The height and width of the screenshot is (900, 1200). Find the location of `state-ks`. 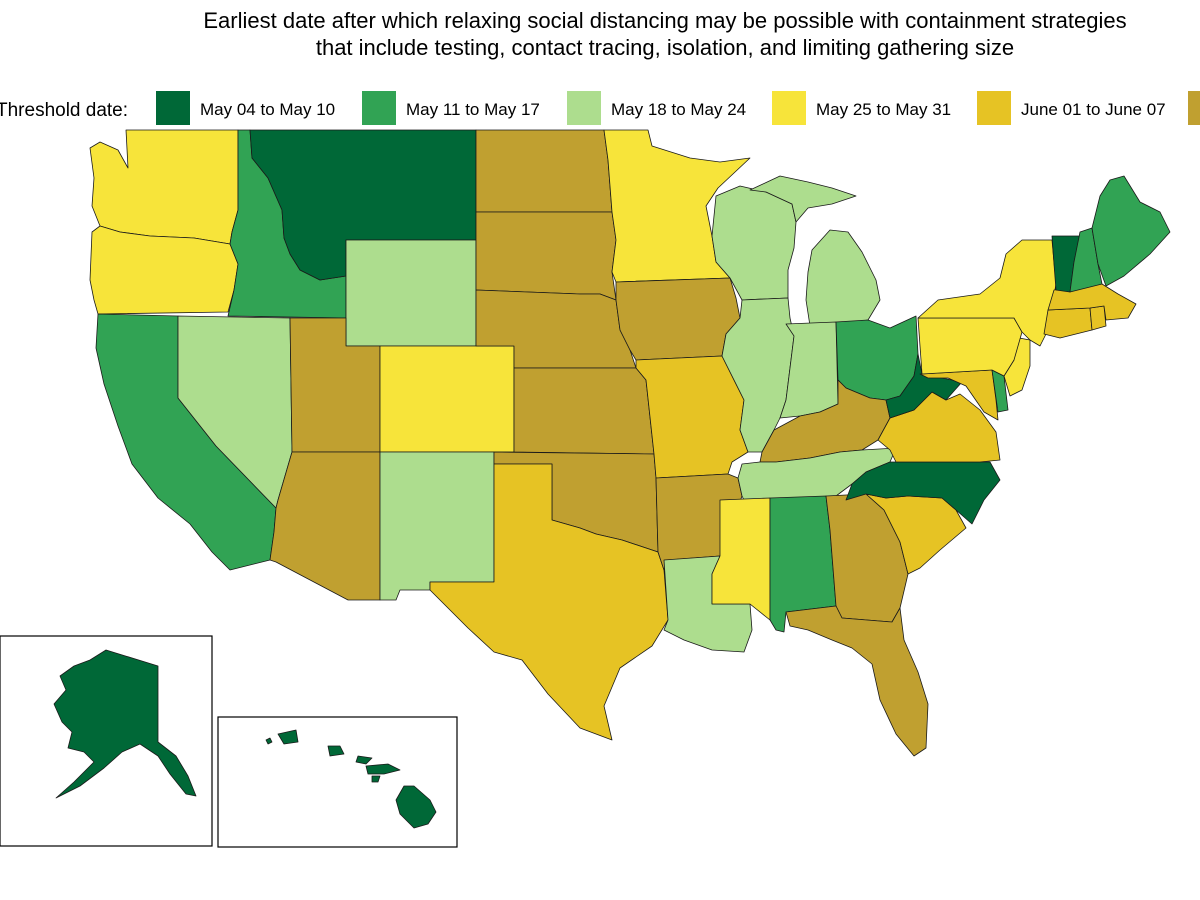

state-ks is located at coordinates (584, 411).